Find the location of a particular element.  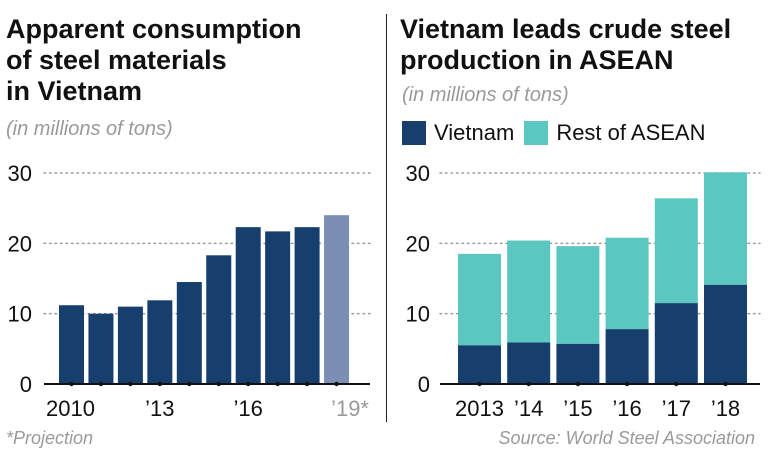

chart-divider is located at coordinates (386, 218).